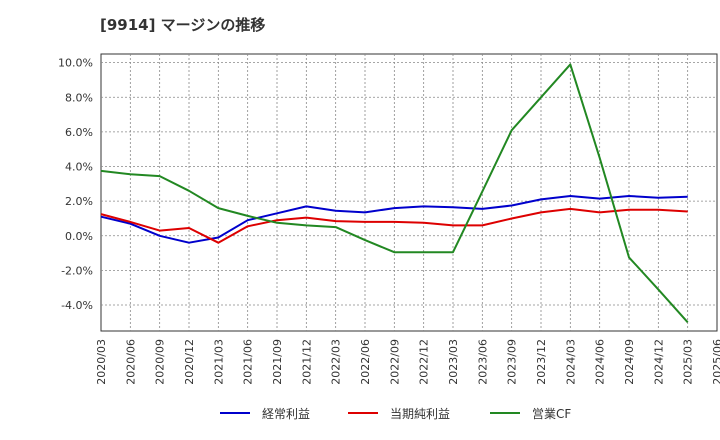 The image size is (720, 440). Describe the element at coordinates (551, 414) in the screenshot. I see `legend-label: 営業CF` at that location.